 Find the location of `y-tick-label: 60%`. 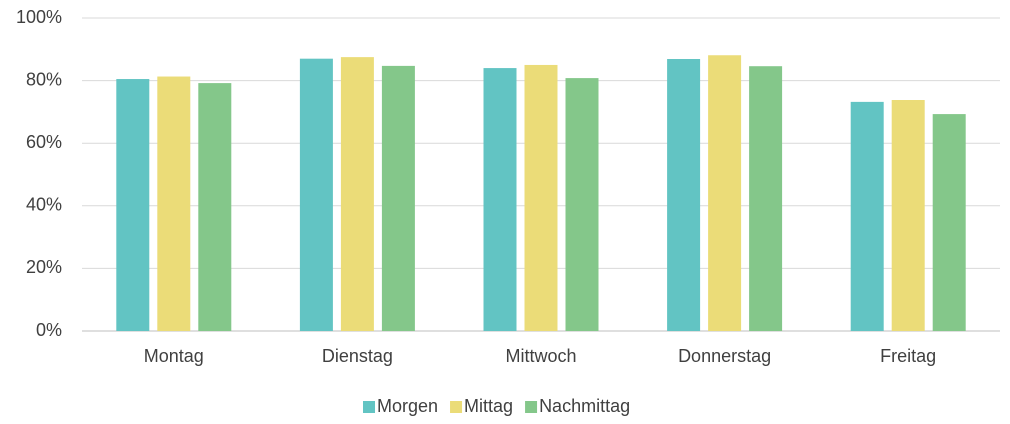

y-tick-label: 60% is located at coordinates (44, 142).